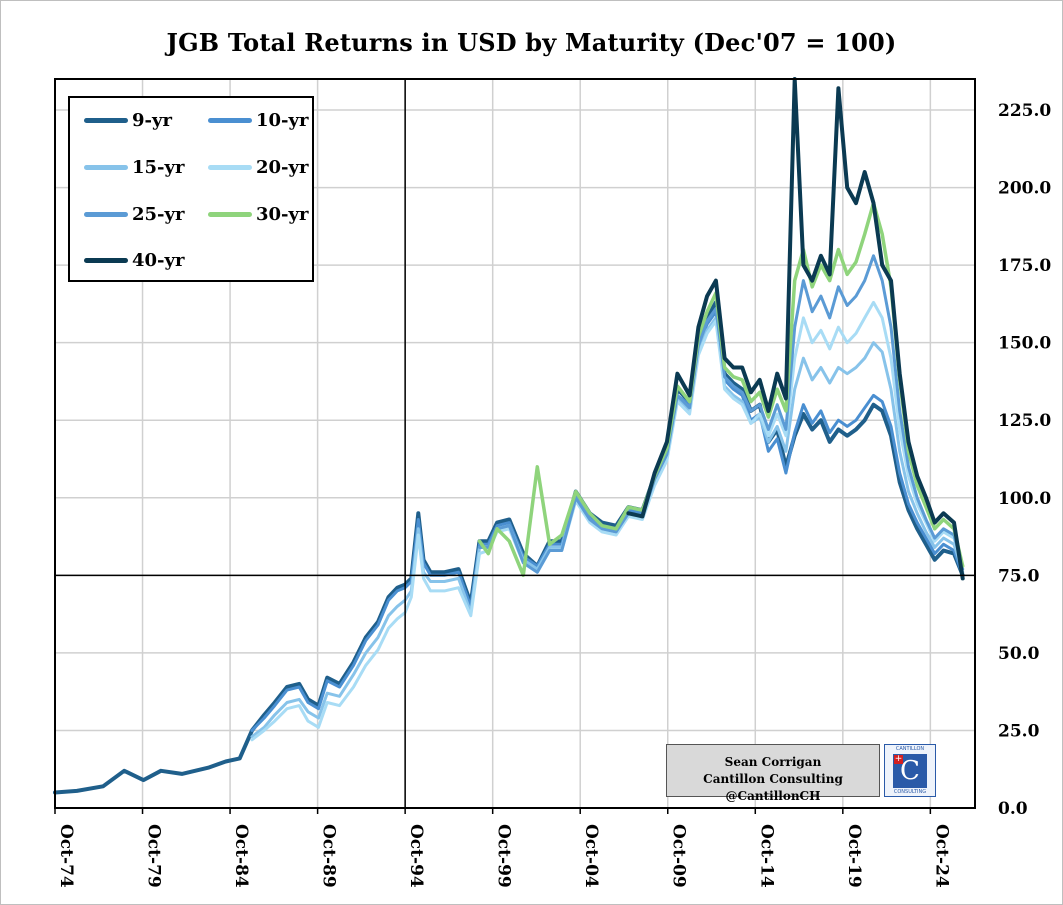  Describe the element at coordinates (854, 856) in the screenshot. I see `x-tick-label: Oct-19` at that location.